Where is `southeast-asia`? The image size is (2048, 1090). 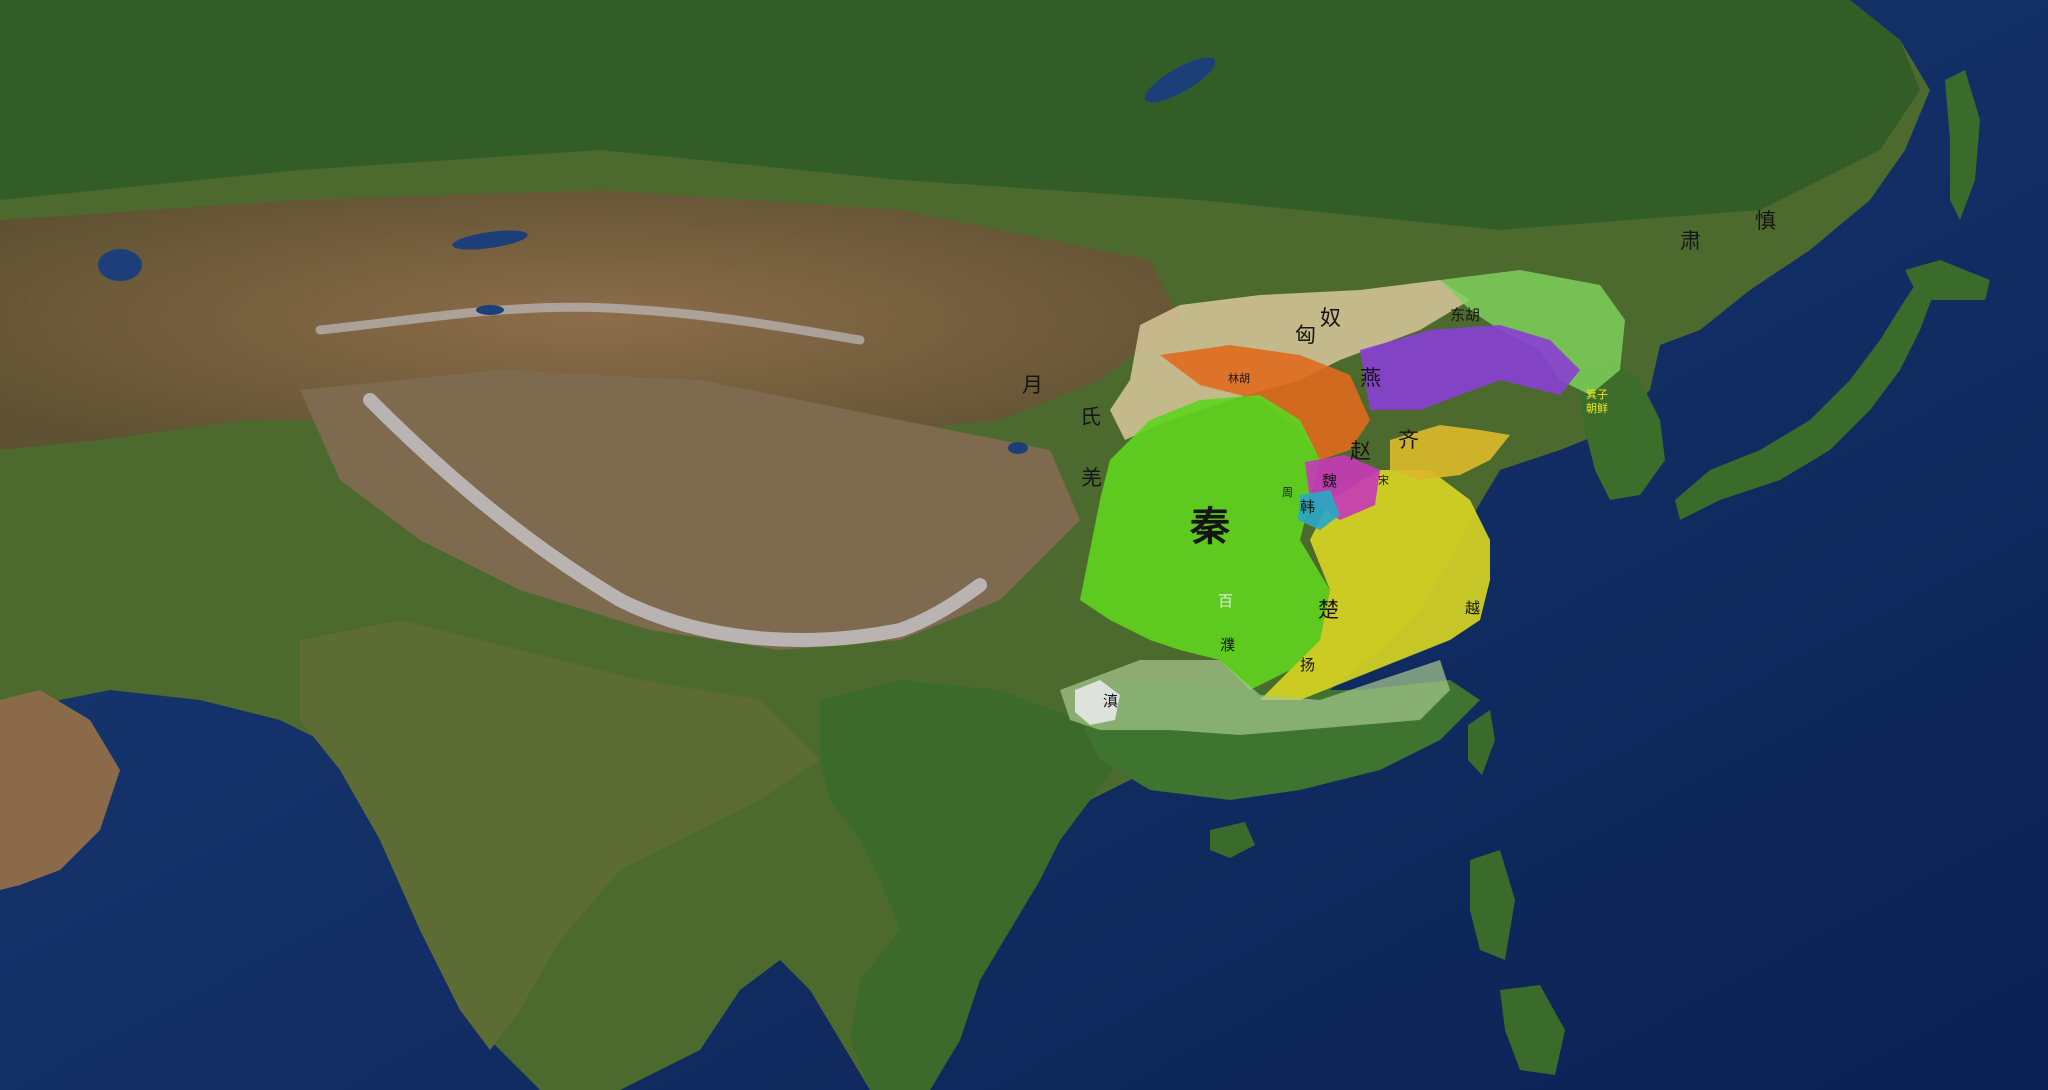 southeast-asia is located at coordinates (970, 885).